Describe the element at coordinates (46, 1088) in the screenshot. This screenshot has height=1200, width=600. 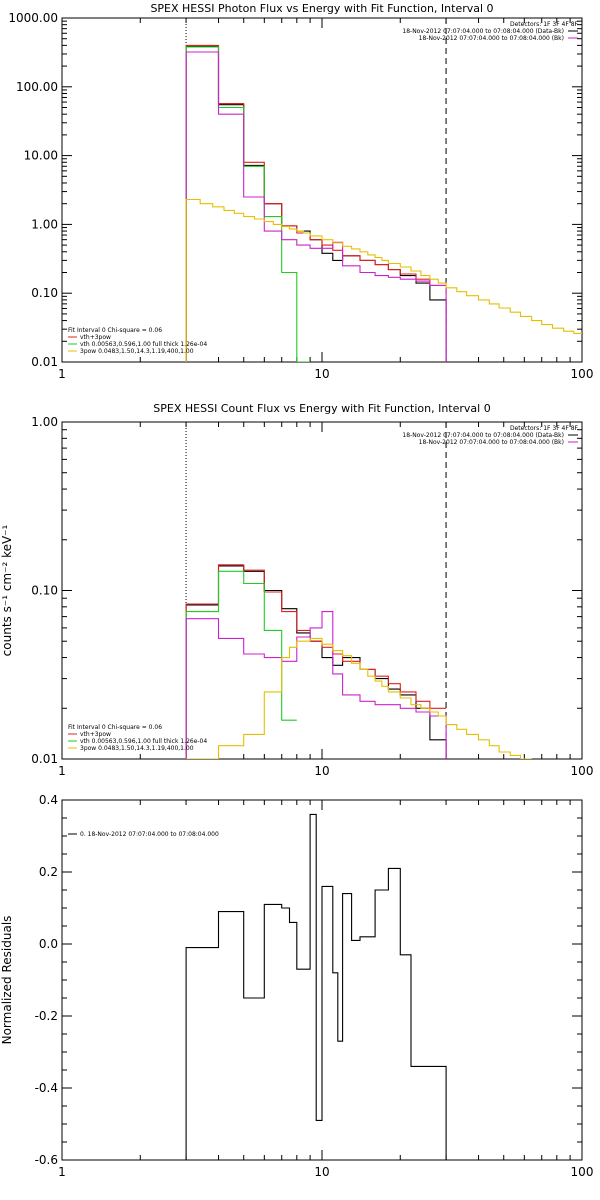
I see `y-tick-label: -0.4` at that location.